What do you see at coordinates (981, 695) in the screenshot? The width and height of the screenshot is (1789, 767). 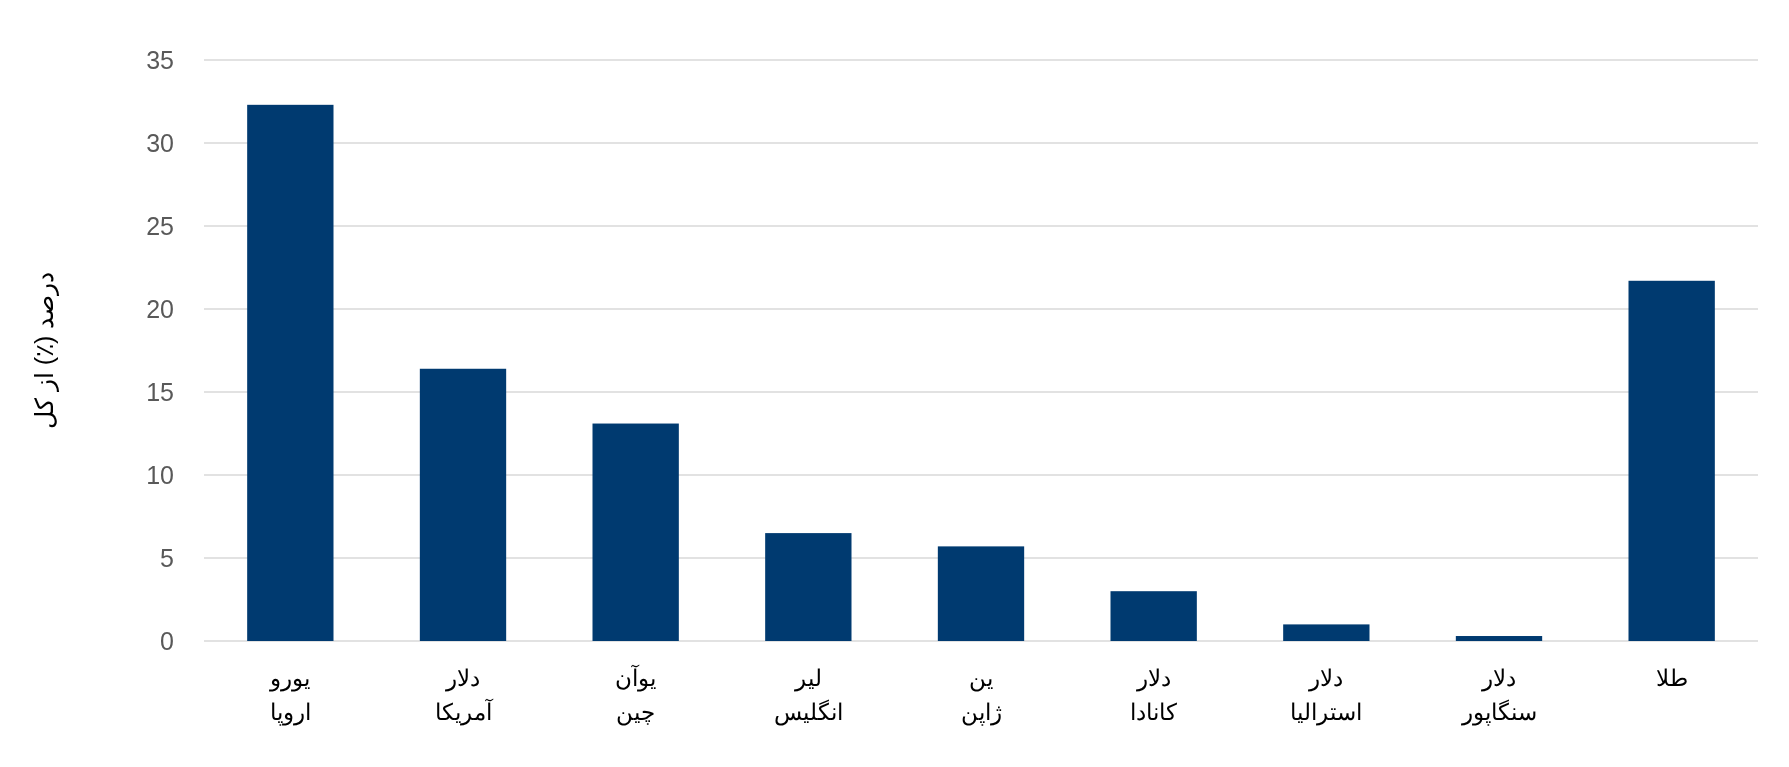 I see `x-tick-label: ین ژاپن` at bounding box center [981, 695].